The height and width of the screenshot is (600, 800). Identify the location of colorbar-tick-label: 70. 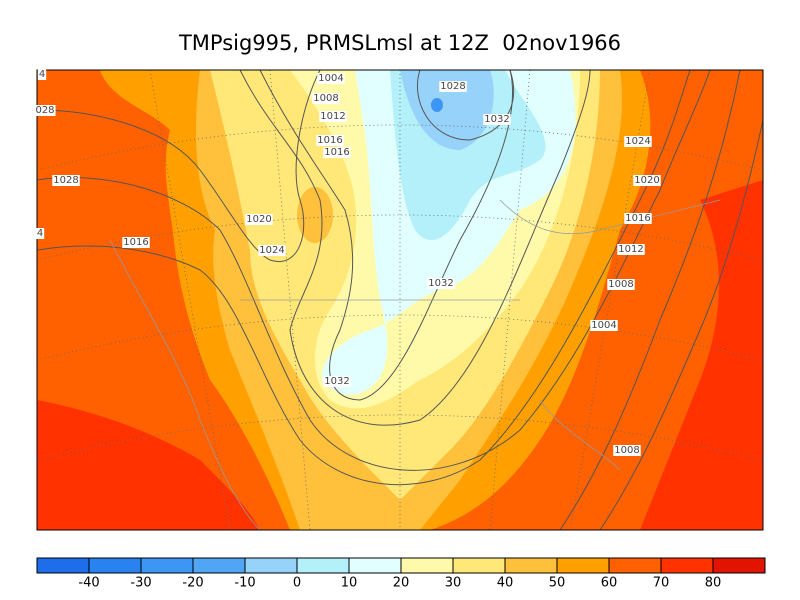
(661, 583).